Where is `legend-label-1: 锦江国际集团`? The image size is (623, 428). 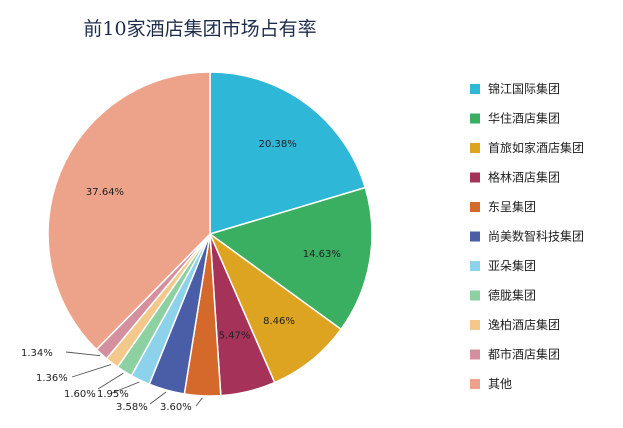
legend-label-1: 锦江国际集团 is located at coordinates (524, 88).